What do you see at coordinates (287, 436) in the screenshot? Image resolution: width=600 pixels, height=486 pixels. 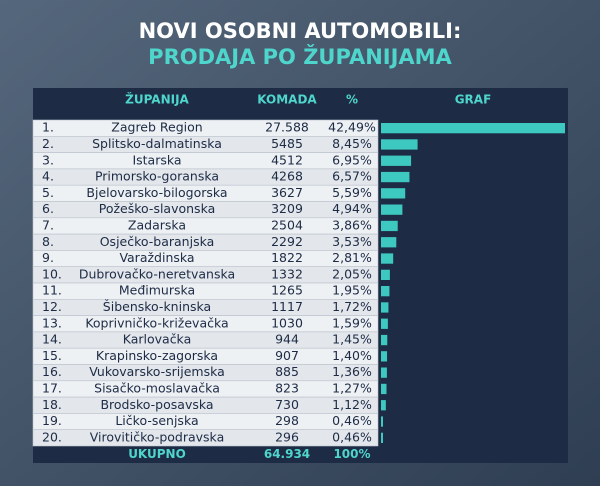 I see `count: 296` at bounding box center [287, 436].